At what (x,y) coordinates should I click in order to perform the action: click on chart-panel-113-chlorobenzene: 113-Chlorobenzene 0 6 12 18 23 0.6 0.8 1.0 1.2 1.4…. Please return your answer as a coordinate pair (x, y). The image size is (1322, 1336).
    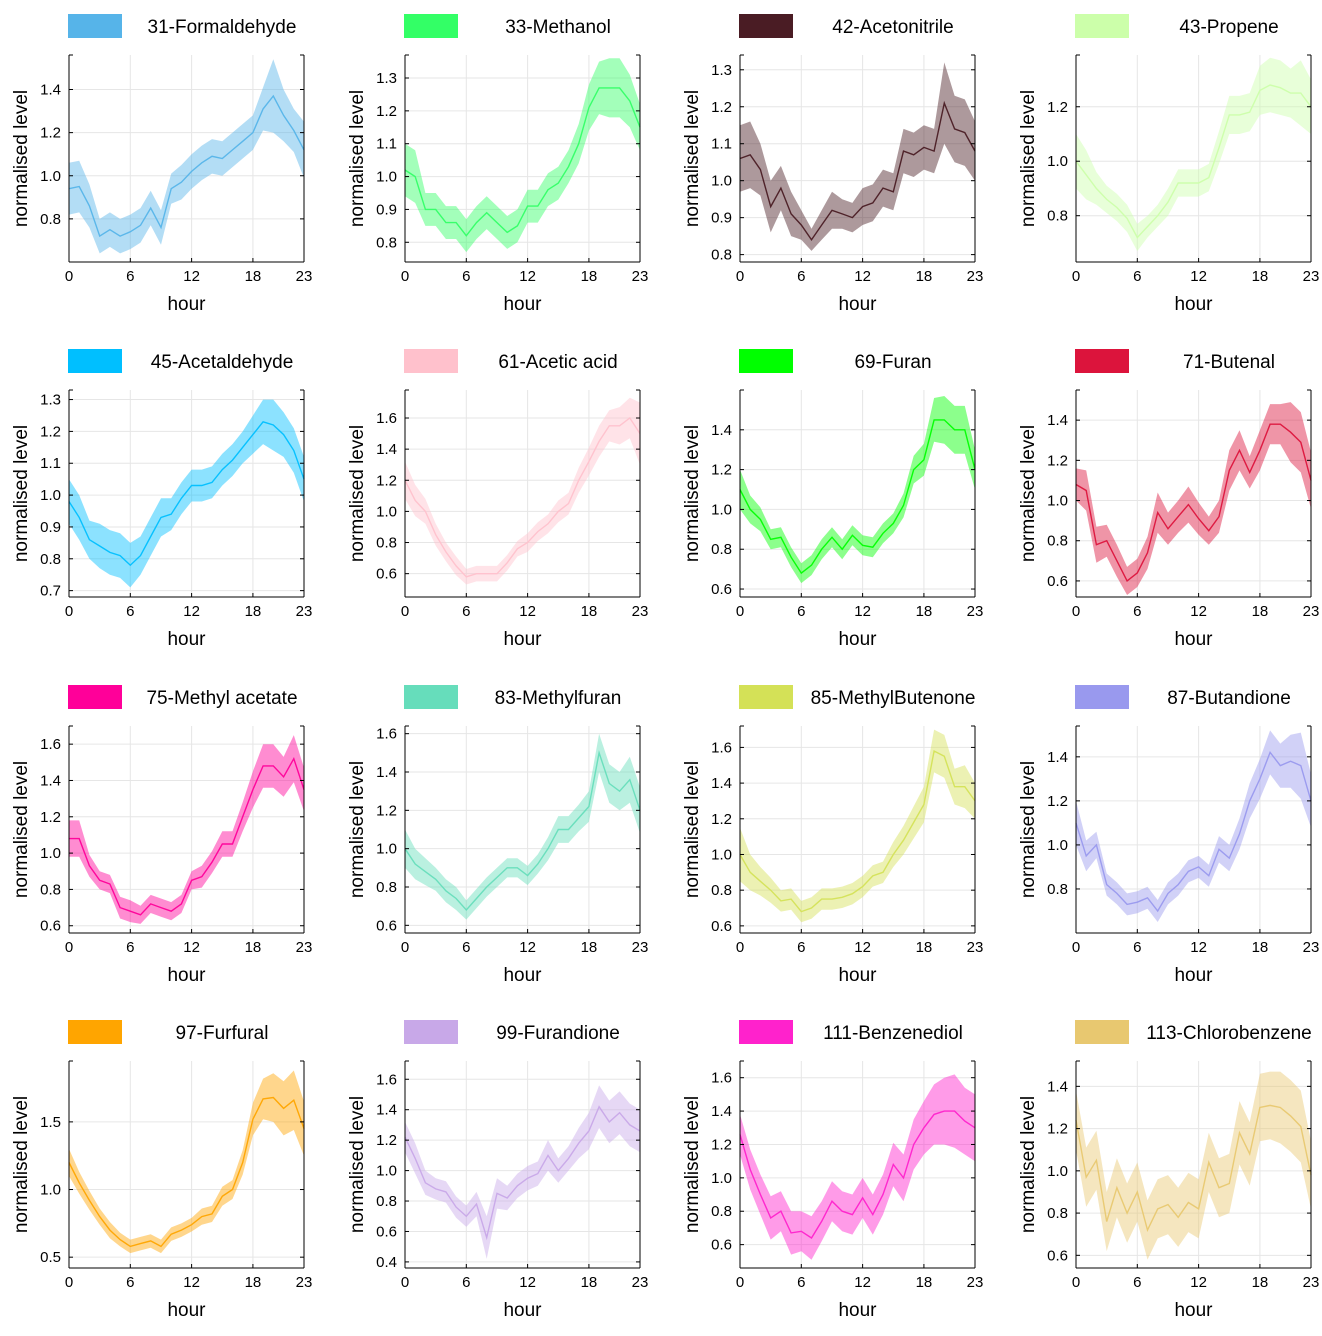
    Looking at the image, I should click on (1164, 1171).